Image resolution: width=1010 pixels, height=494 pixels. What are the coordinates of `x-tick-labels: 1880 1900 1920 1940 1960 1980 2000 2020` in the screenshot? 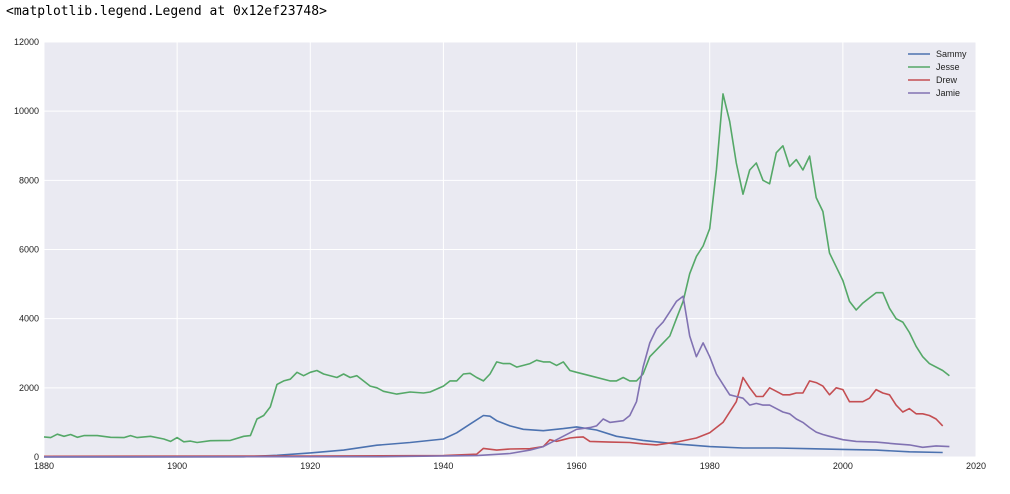 It's located at (510, 466).